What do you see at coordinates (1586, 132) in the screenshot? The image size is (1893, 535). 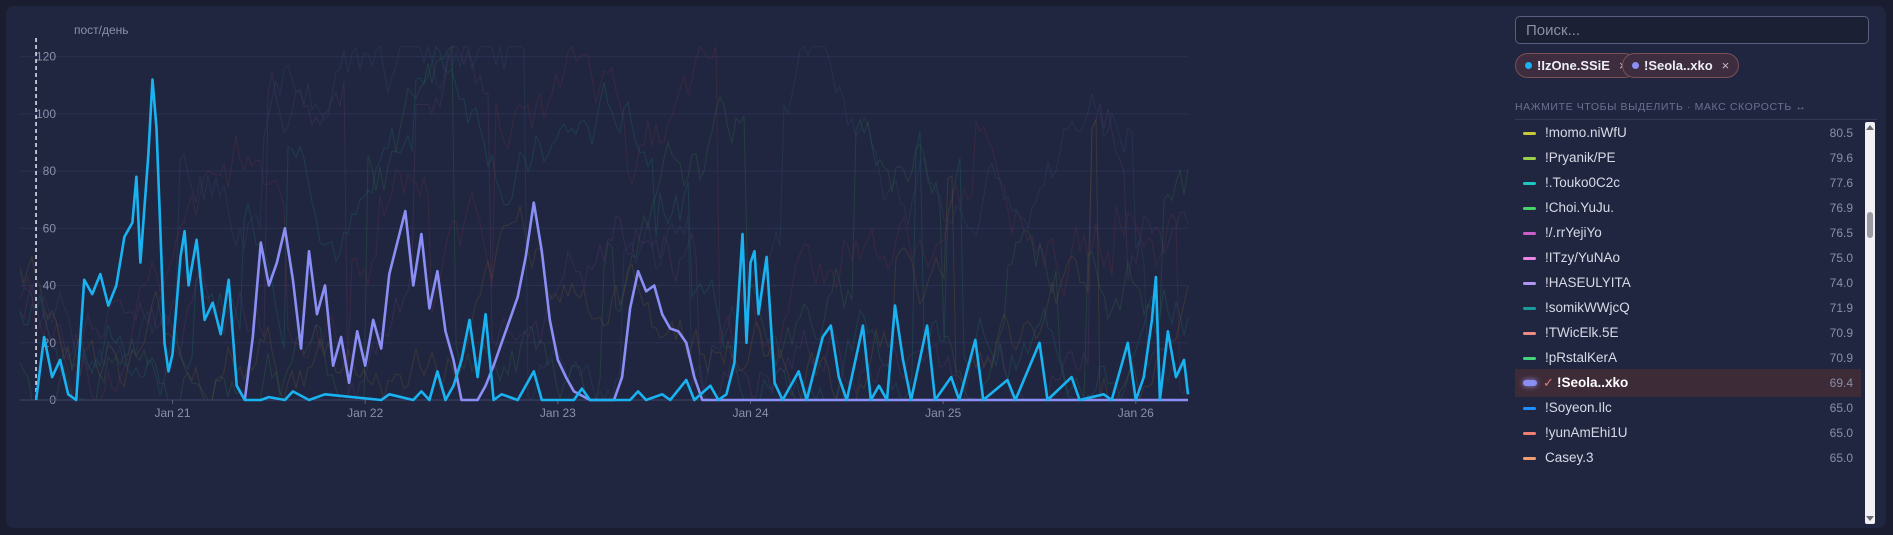 I see `series-name: !momo.niWfU` at bounding box center [1586, 132].